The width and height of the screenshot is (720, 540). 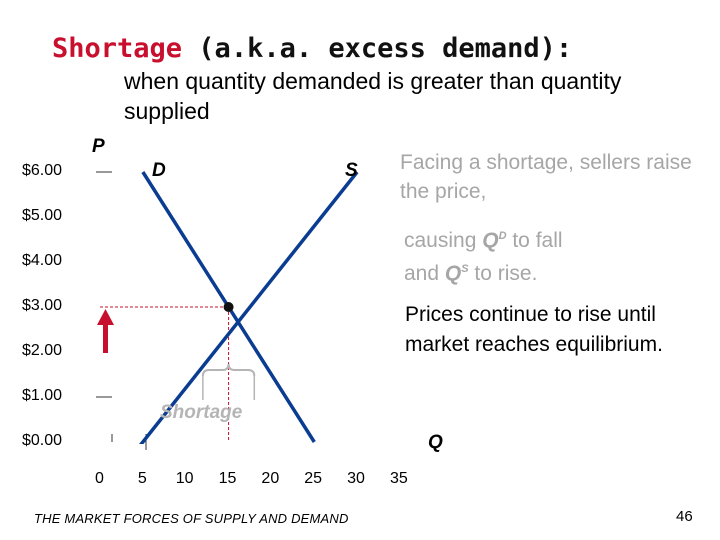 I want to click on shortage-label: Shortage, so click(x=201, y=412).